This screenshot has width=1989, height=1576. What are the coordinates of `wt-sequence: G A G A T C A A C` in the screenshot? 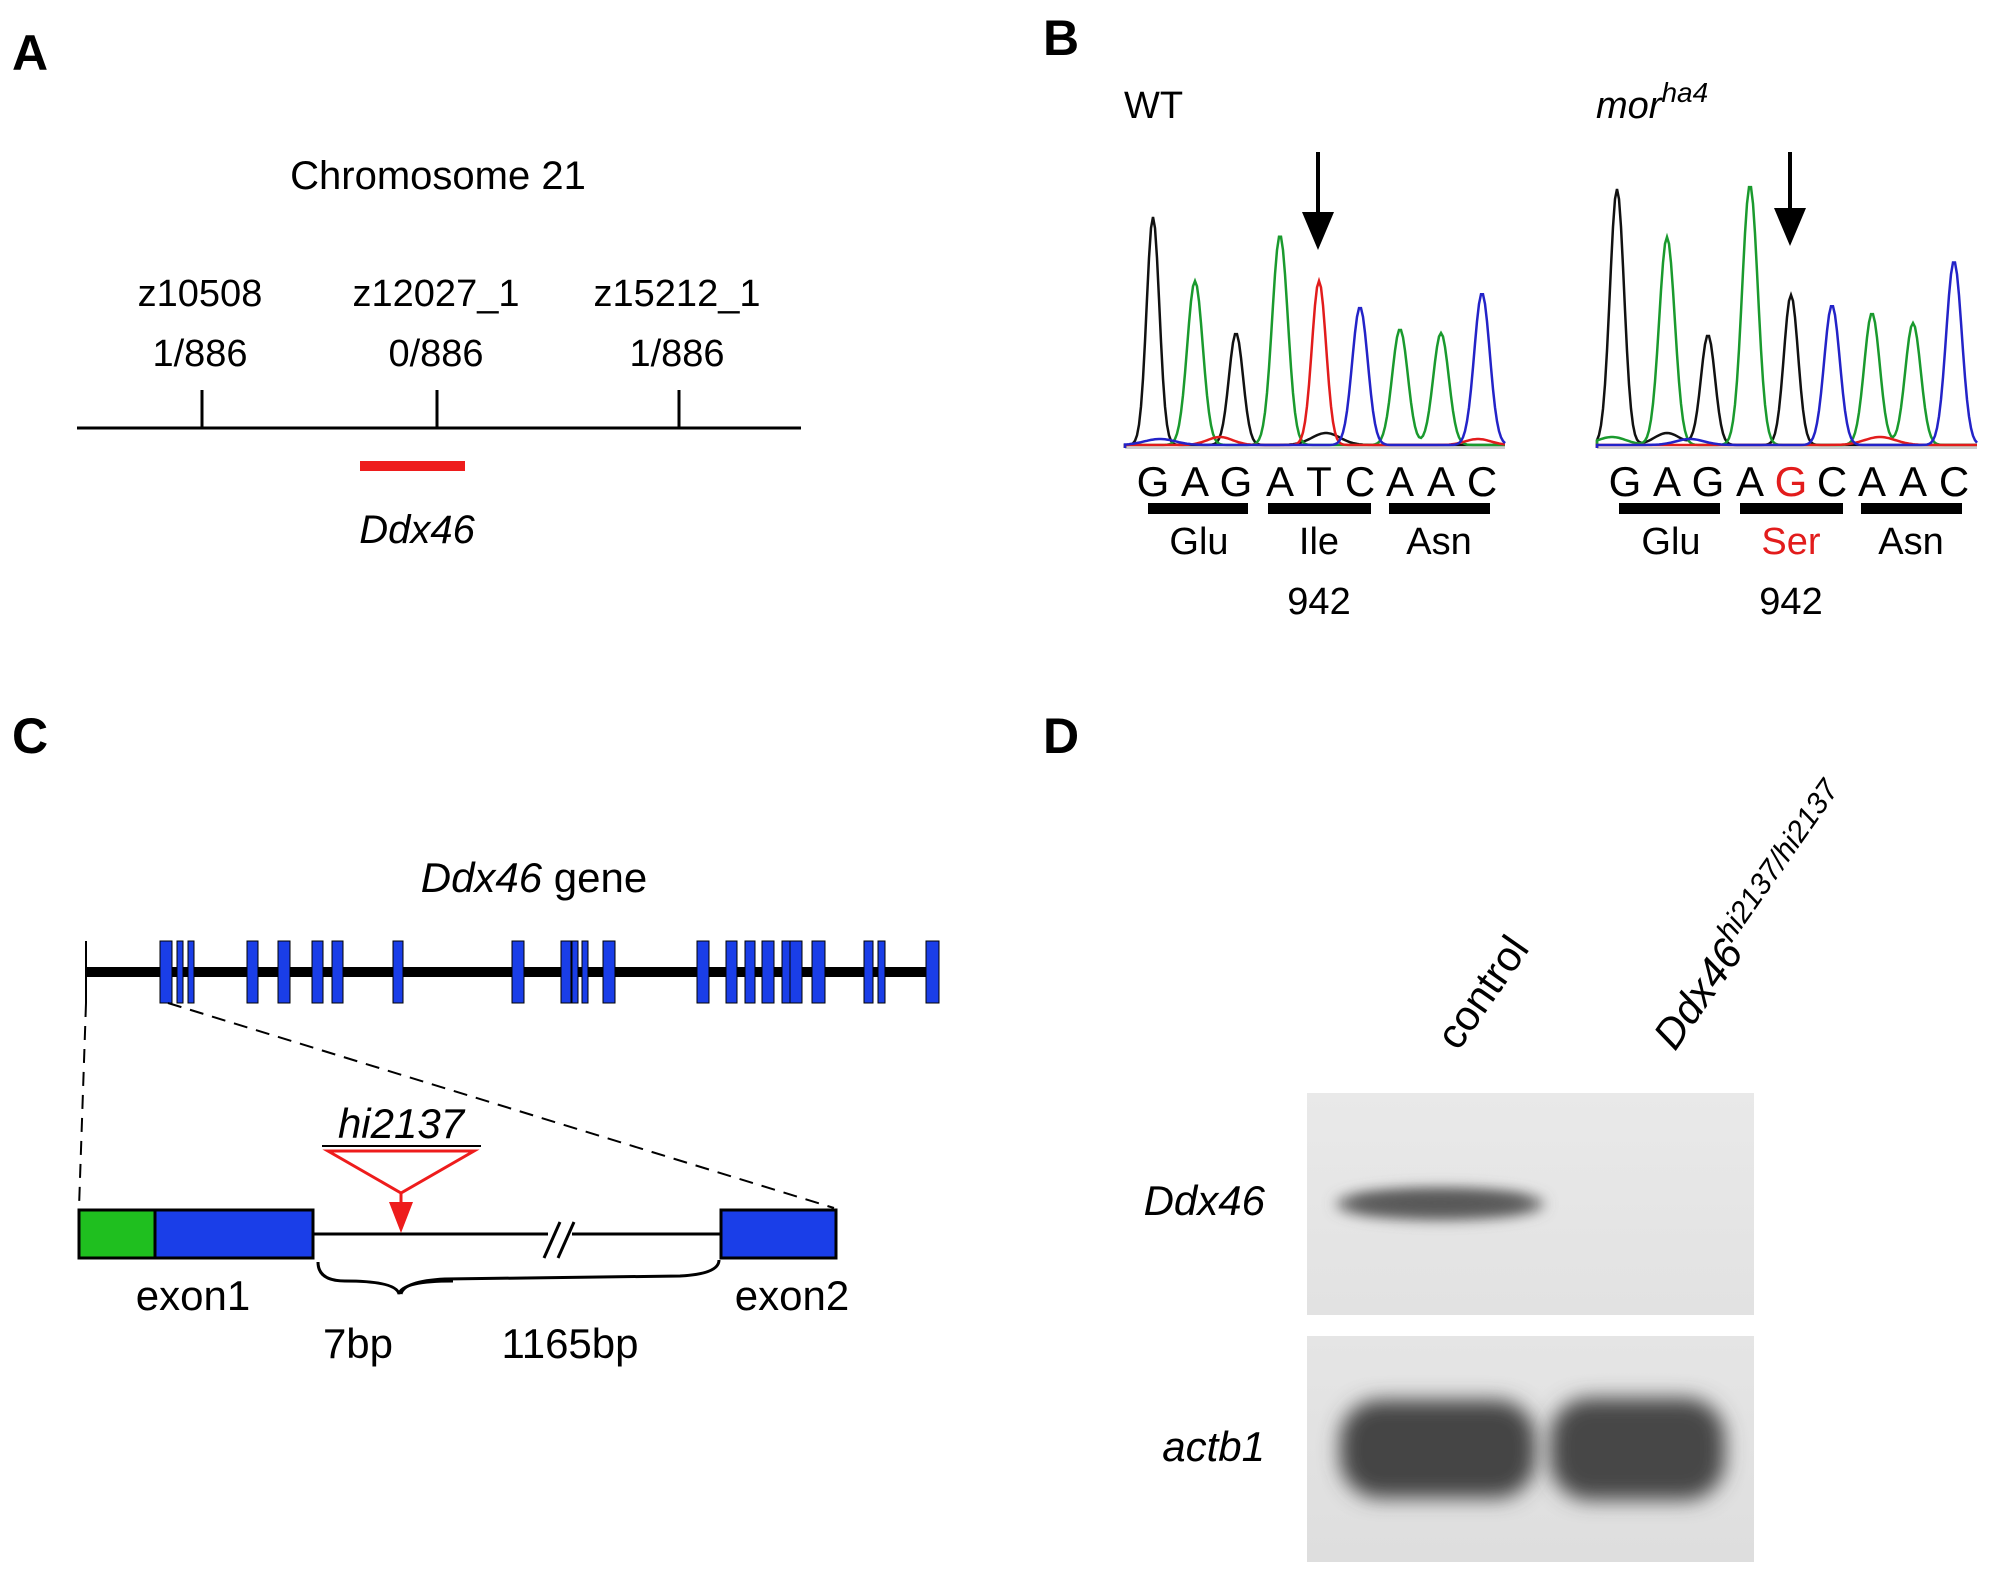 It's located at (1317, 481).